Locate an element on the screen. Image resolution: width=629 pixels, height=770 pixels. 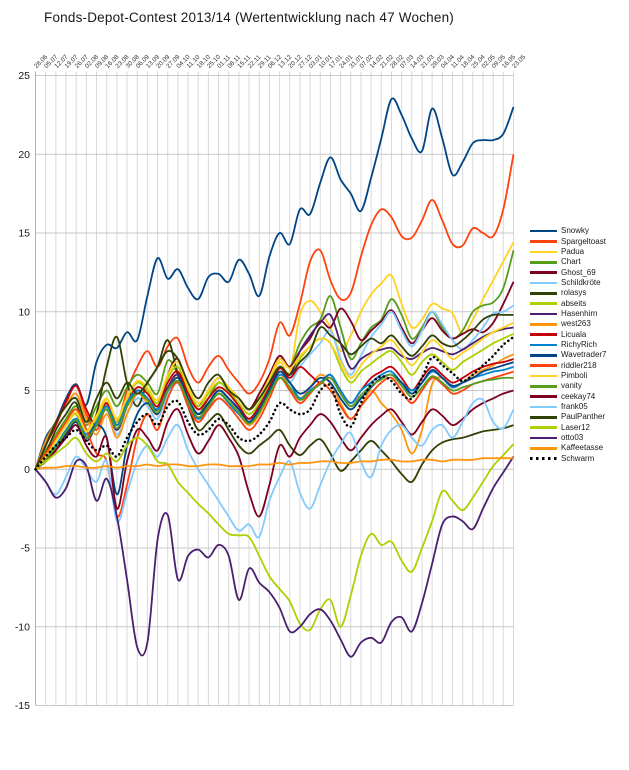
legend-label: Kaffeetasse is located at coordinates (582, 448).